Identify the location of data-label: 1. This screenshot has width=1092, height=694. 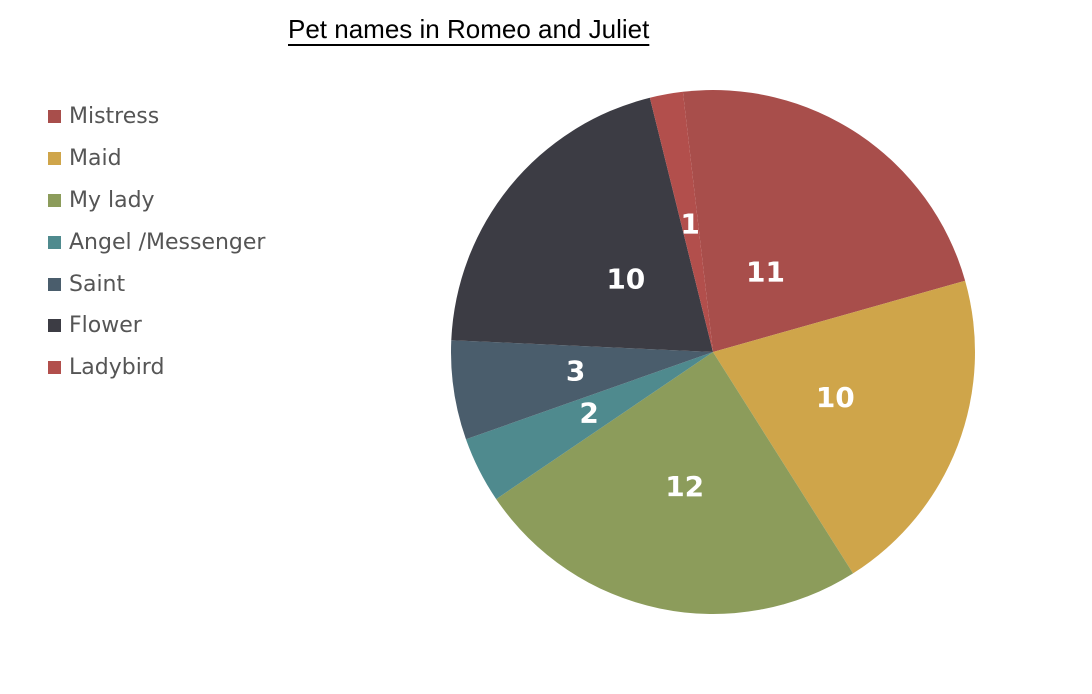
(689, 224).